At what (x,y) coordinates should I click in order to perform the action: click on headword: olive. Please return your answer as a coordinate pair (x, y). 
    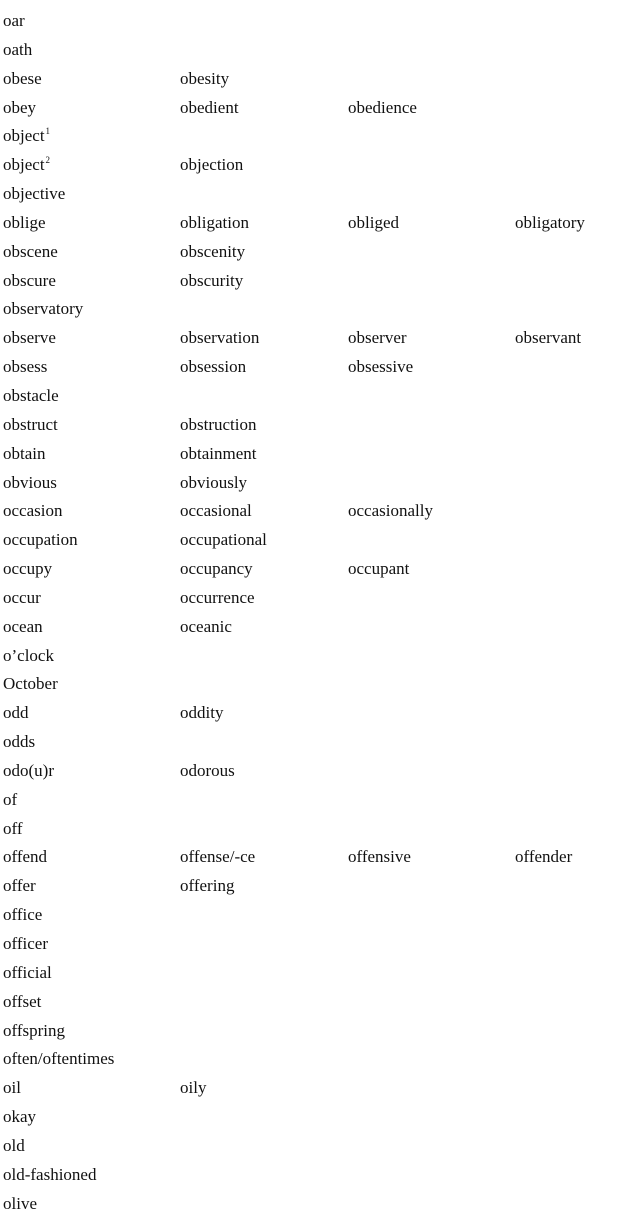
    Looking at the image, I should click on (20, 1204).